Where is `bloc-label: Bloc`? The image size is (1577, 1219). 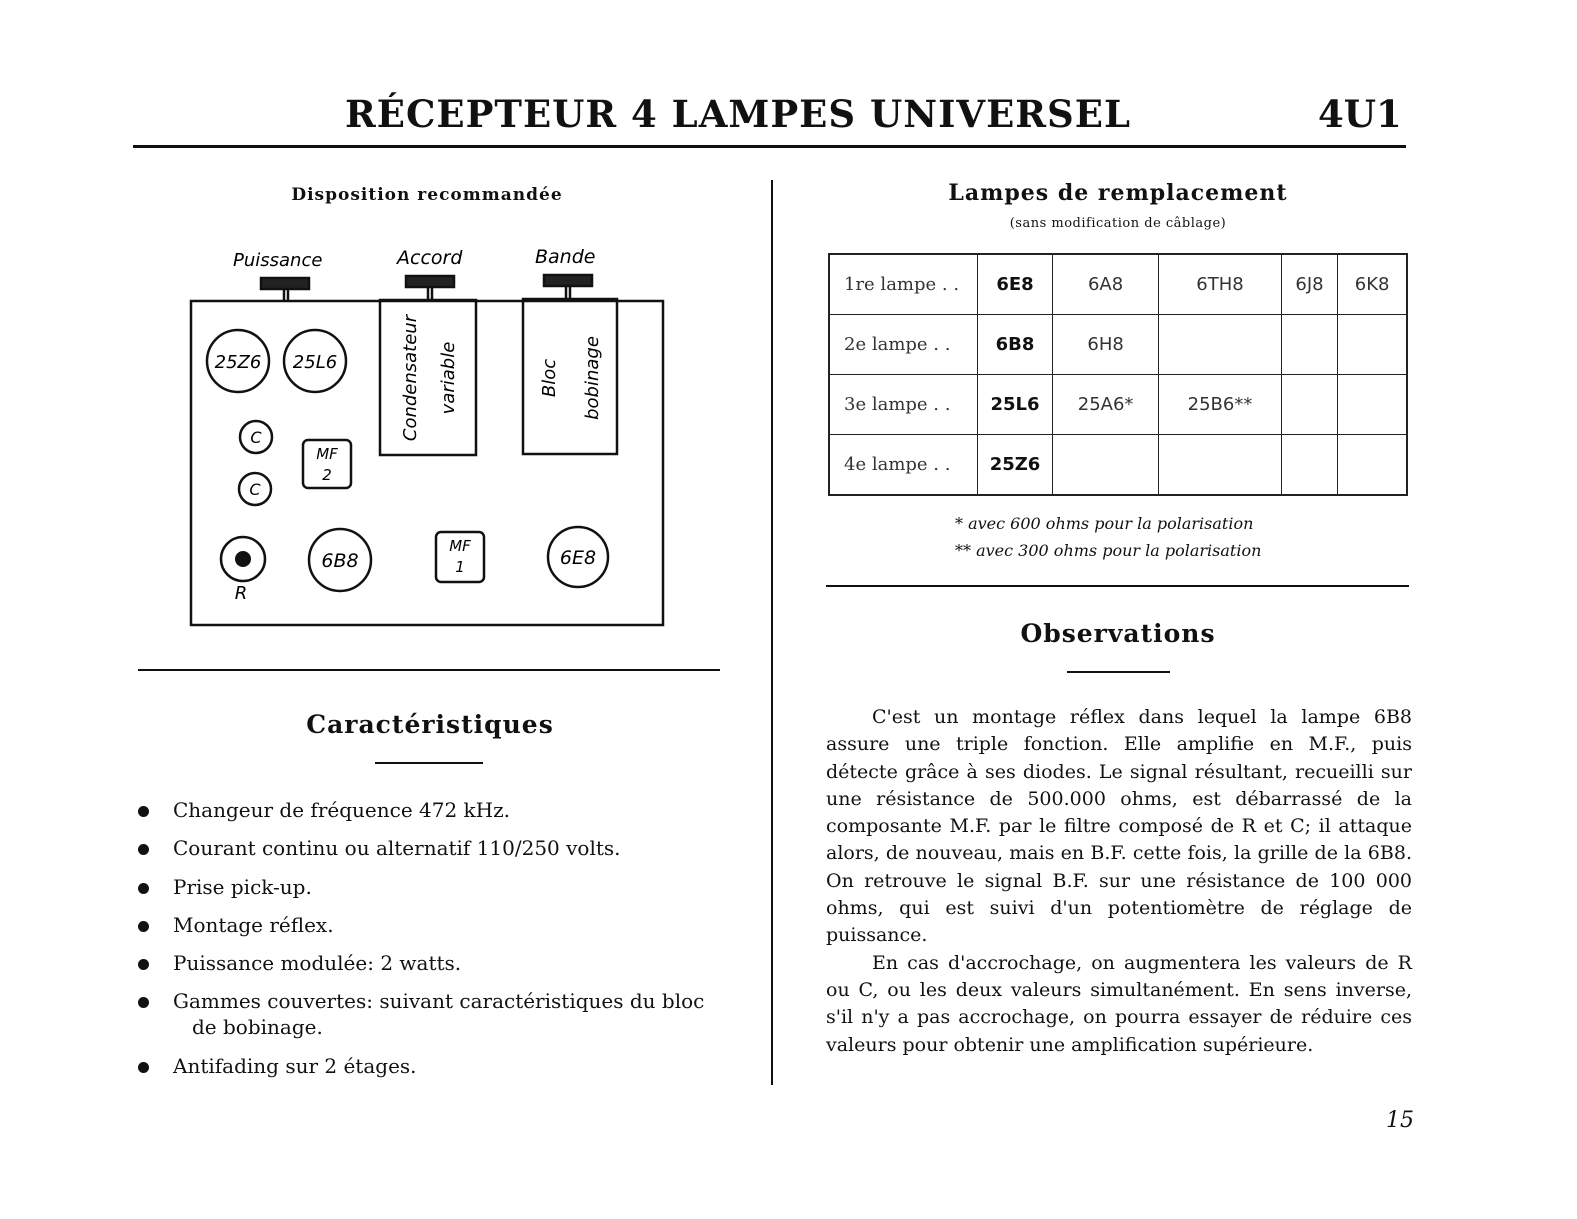
bloc-label: Bloc is located at coordinates (549, 378).